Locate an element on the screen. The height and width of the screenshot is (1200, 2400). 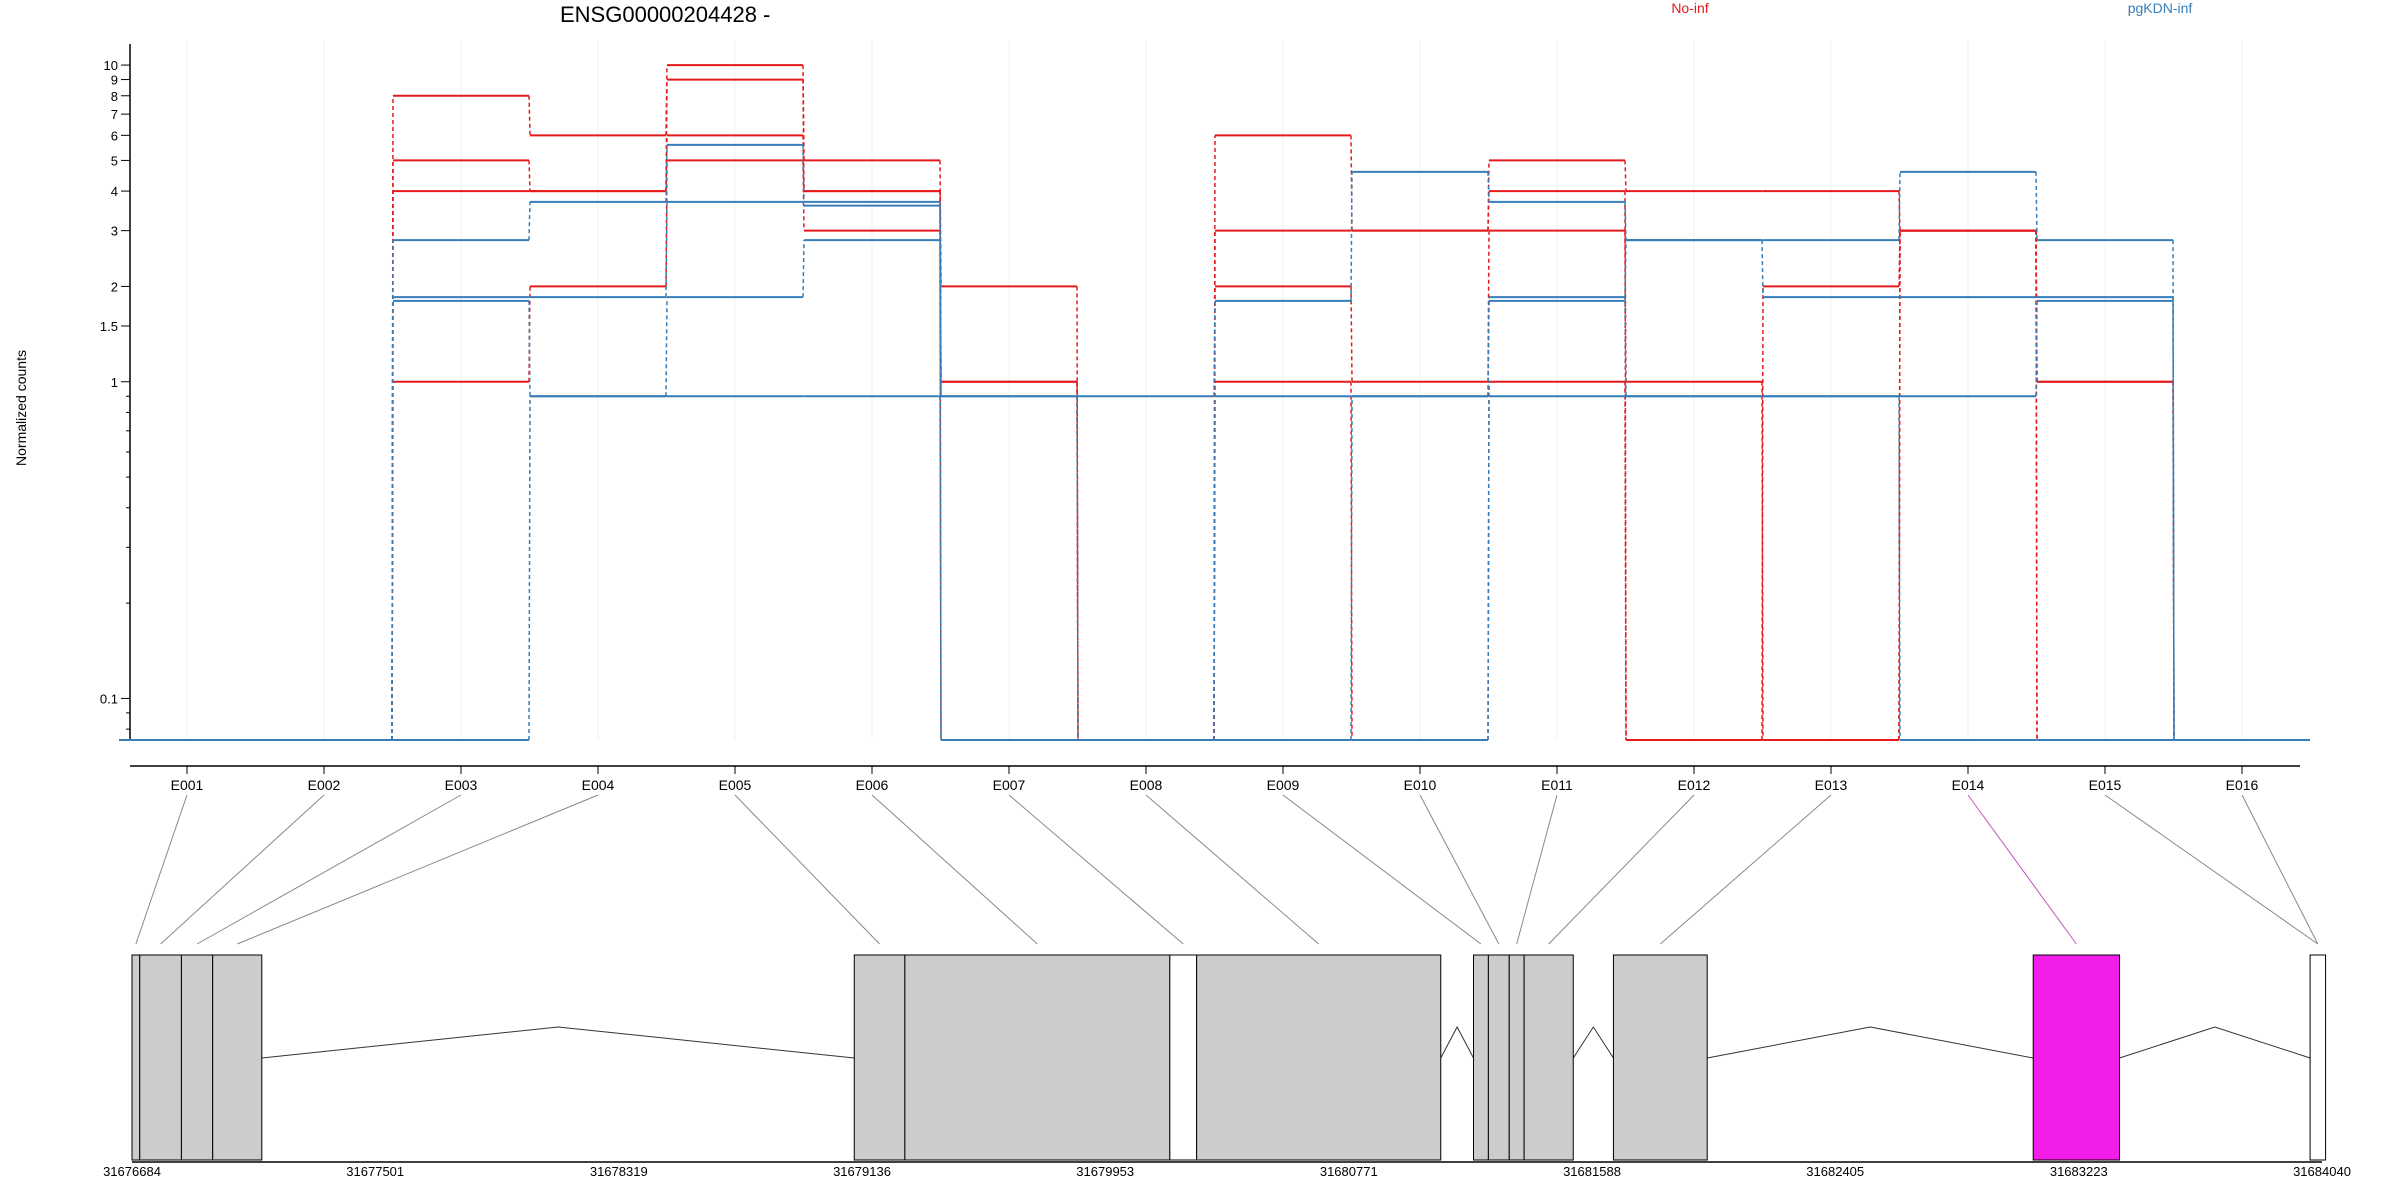
x-tick-label: E009 is located at coordinates (1283, 785).